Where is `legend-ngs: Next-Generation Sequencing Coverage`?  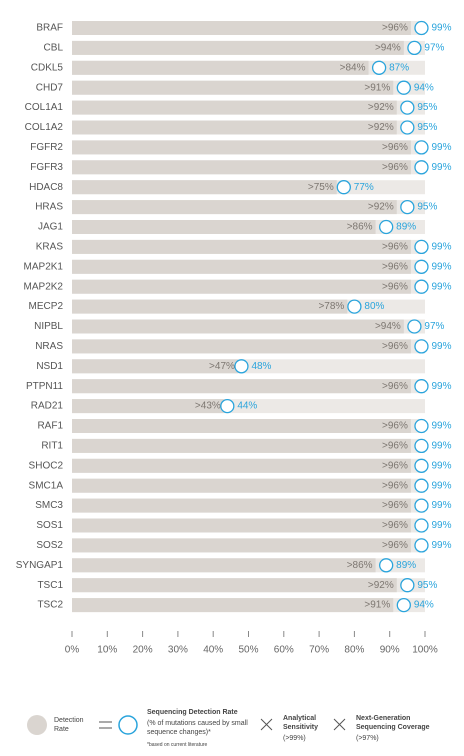 legend-ngs: Next-Generation Sequencing Coverage is located at coordinates (393, 723).